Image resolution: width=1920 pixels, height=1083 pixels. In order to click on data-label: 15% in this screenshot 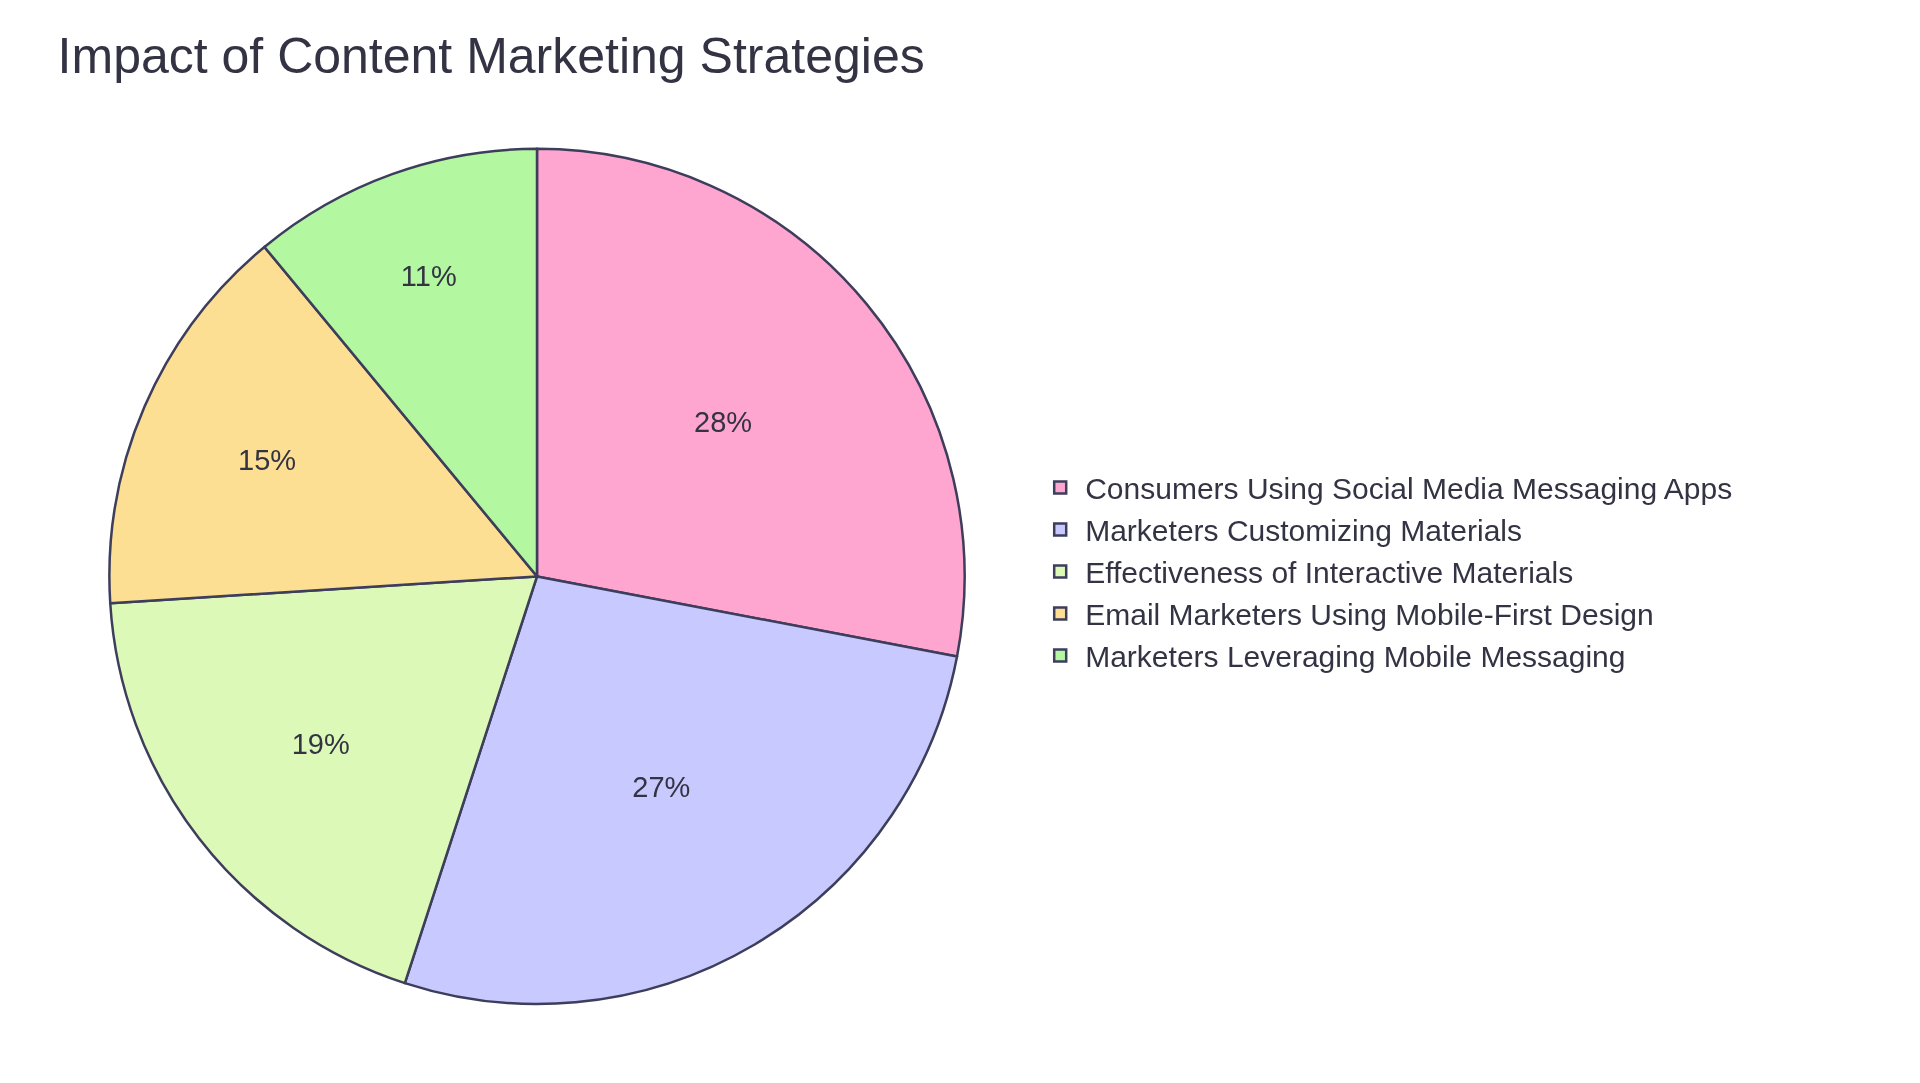, I will do `click(267, 459)`.